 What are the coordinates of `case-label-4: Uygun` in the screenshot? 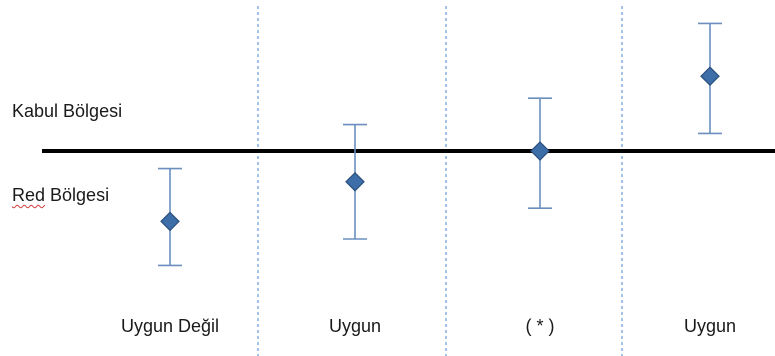 It's located at (710, 326).